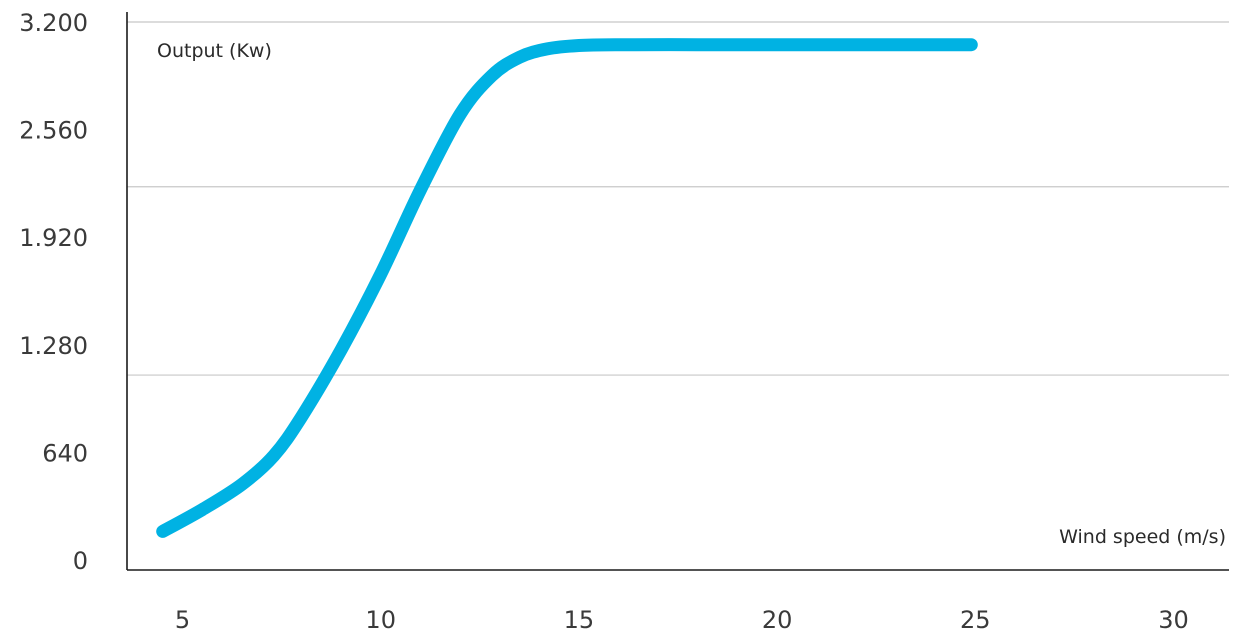  I want to click on x-tick-label: 20, so click(777, 620).